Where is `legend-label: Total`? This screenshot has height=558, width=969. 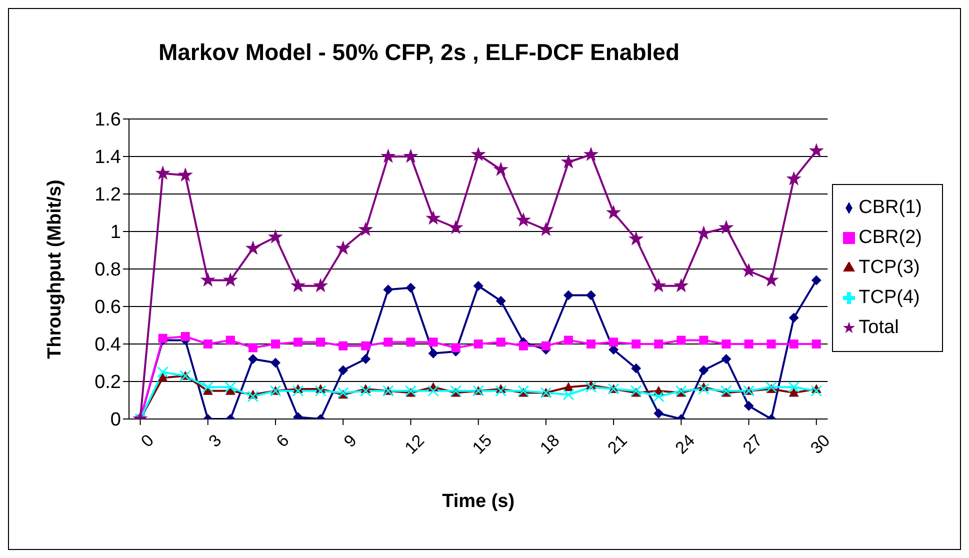 legend-label: Total is located at coordinates (878, 327).